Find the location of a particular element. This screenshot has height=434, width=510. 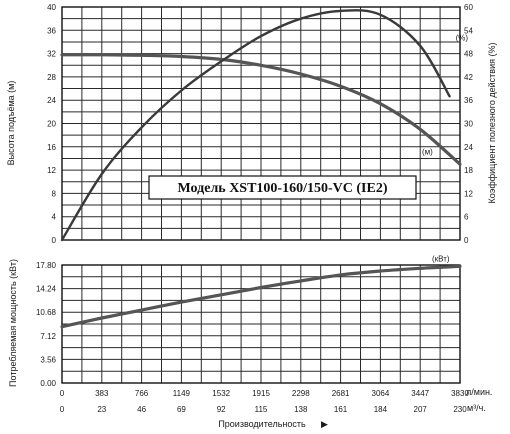

head-tick-label: 0 is located at coordinates (54, 240).